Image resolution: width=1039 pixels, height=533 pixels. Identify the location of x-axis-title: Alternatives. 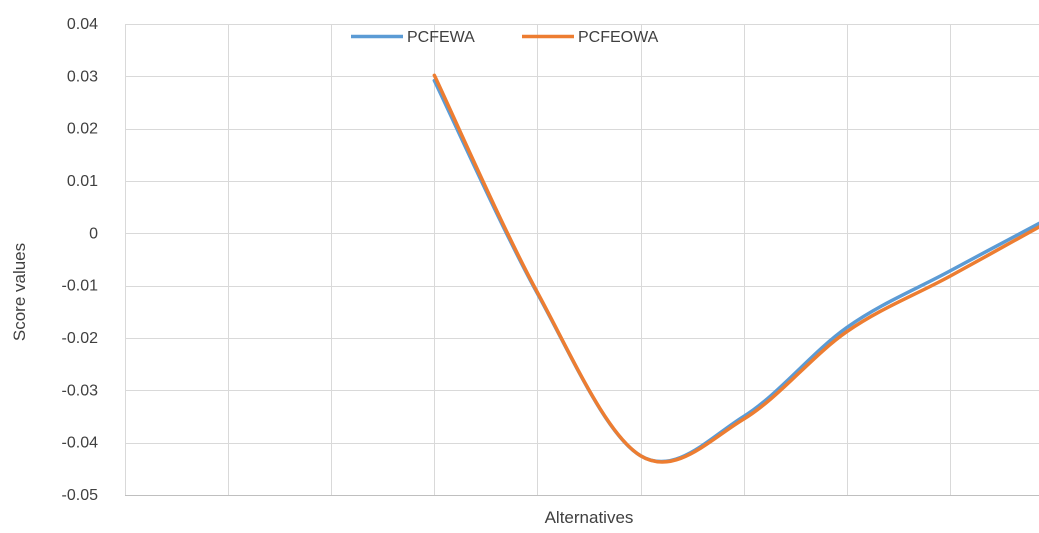
(589, 517).